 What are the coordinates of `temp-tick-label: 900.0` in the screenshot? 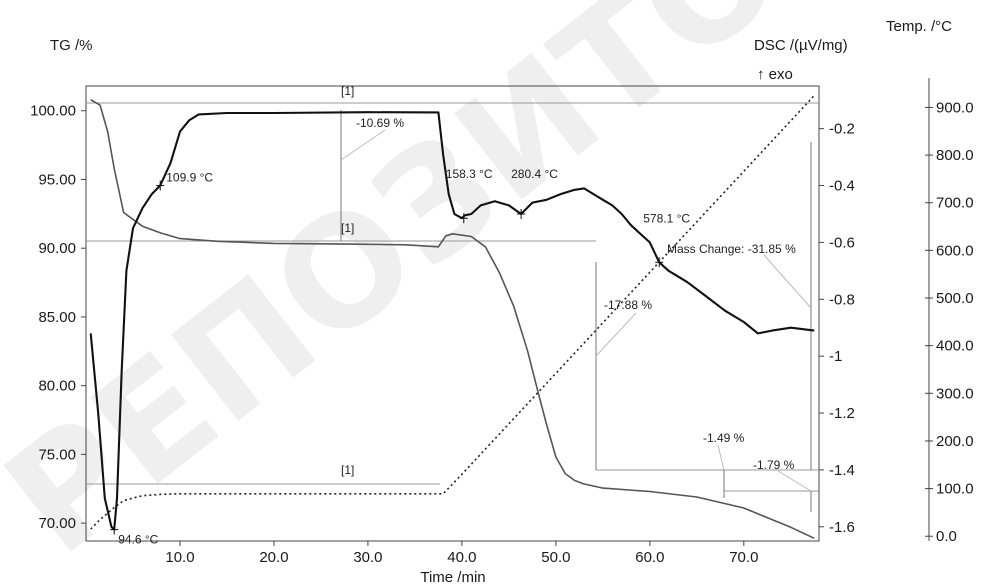 It's located at (955, 107).